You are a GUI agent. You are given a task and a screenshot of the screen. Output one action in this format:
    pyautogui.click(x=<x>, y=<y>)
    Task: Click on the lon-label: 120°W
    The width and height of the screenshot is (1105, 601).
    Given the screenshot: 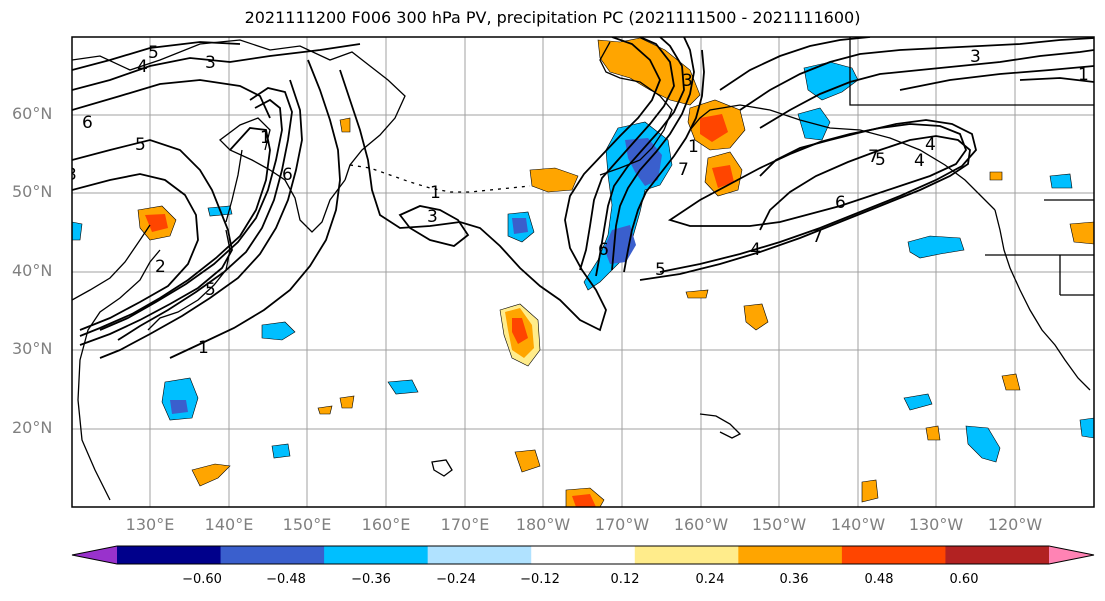 What is the action you would take?
    pyautogui.click(x=1015, y=524)
    